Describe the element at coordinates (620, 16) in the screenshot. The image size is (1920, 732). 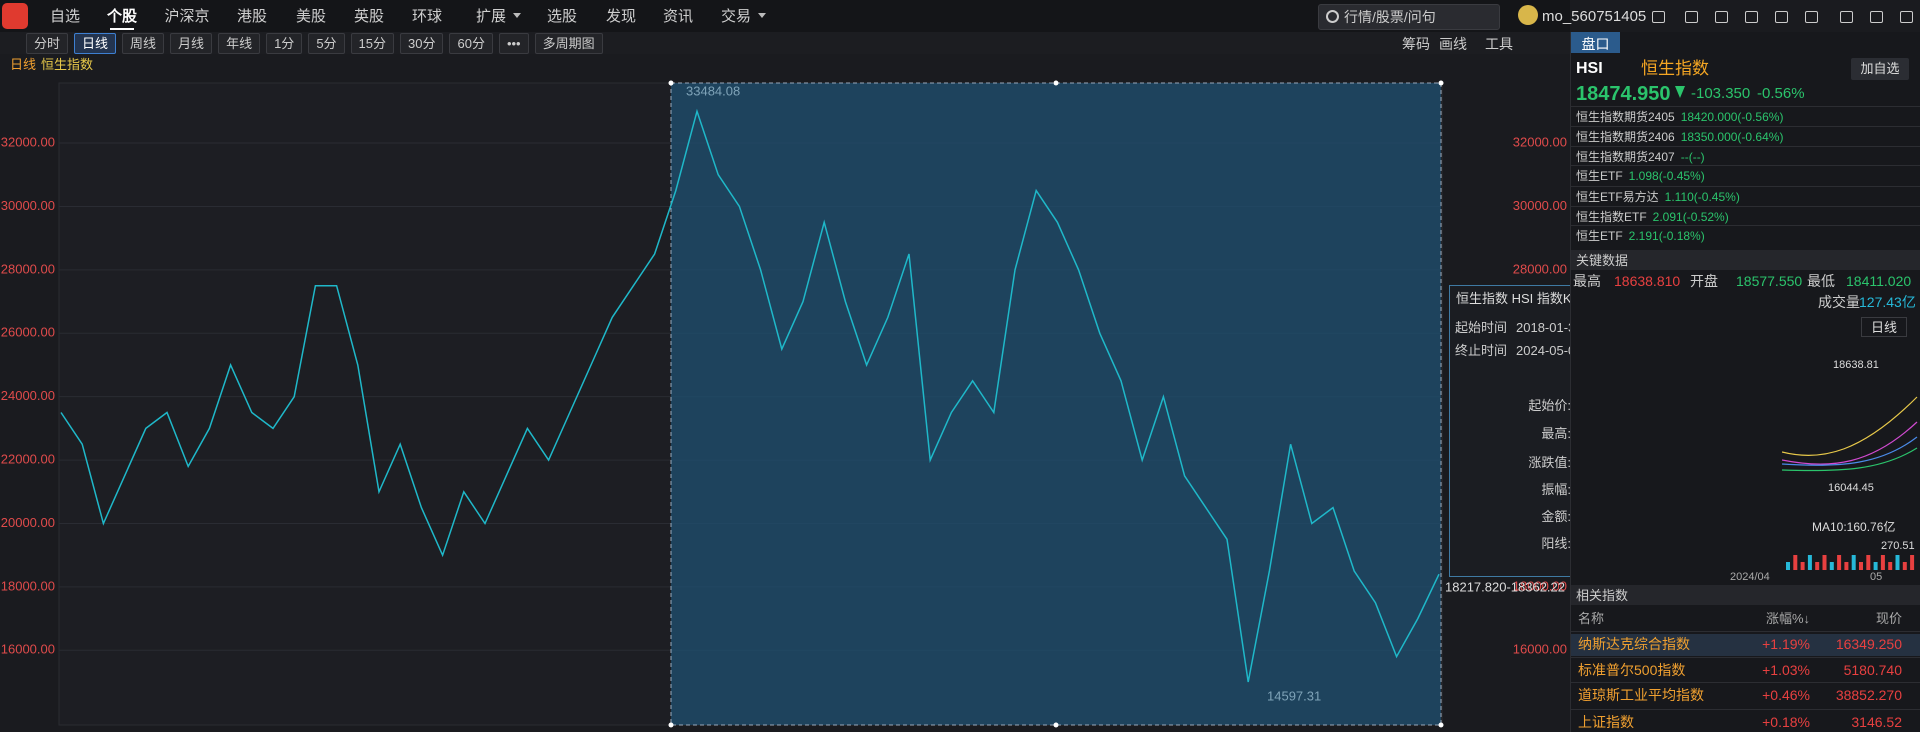
I see `nav-item: 发现` at that location.